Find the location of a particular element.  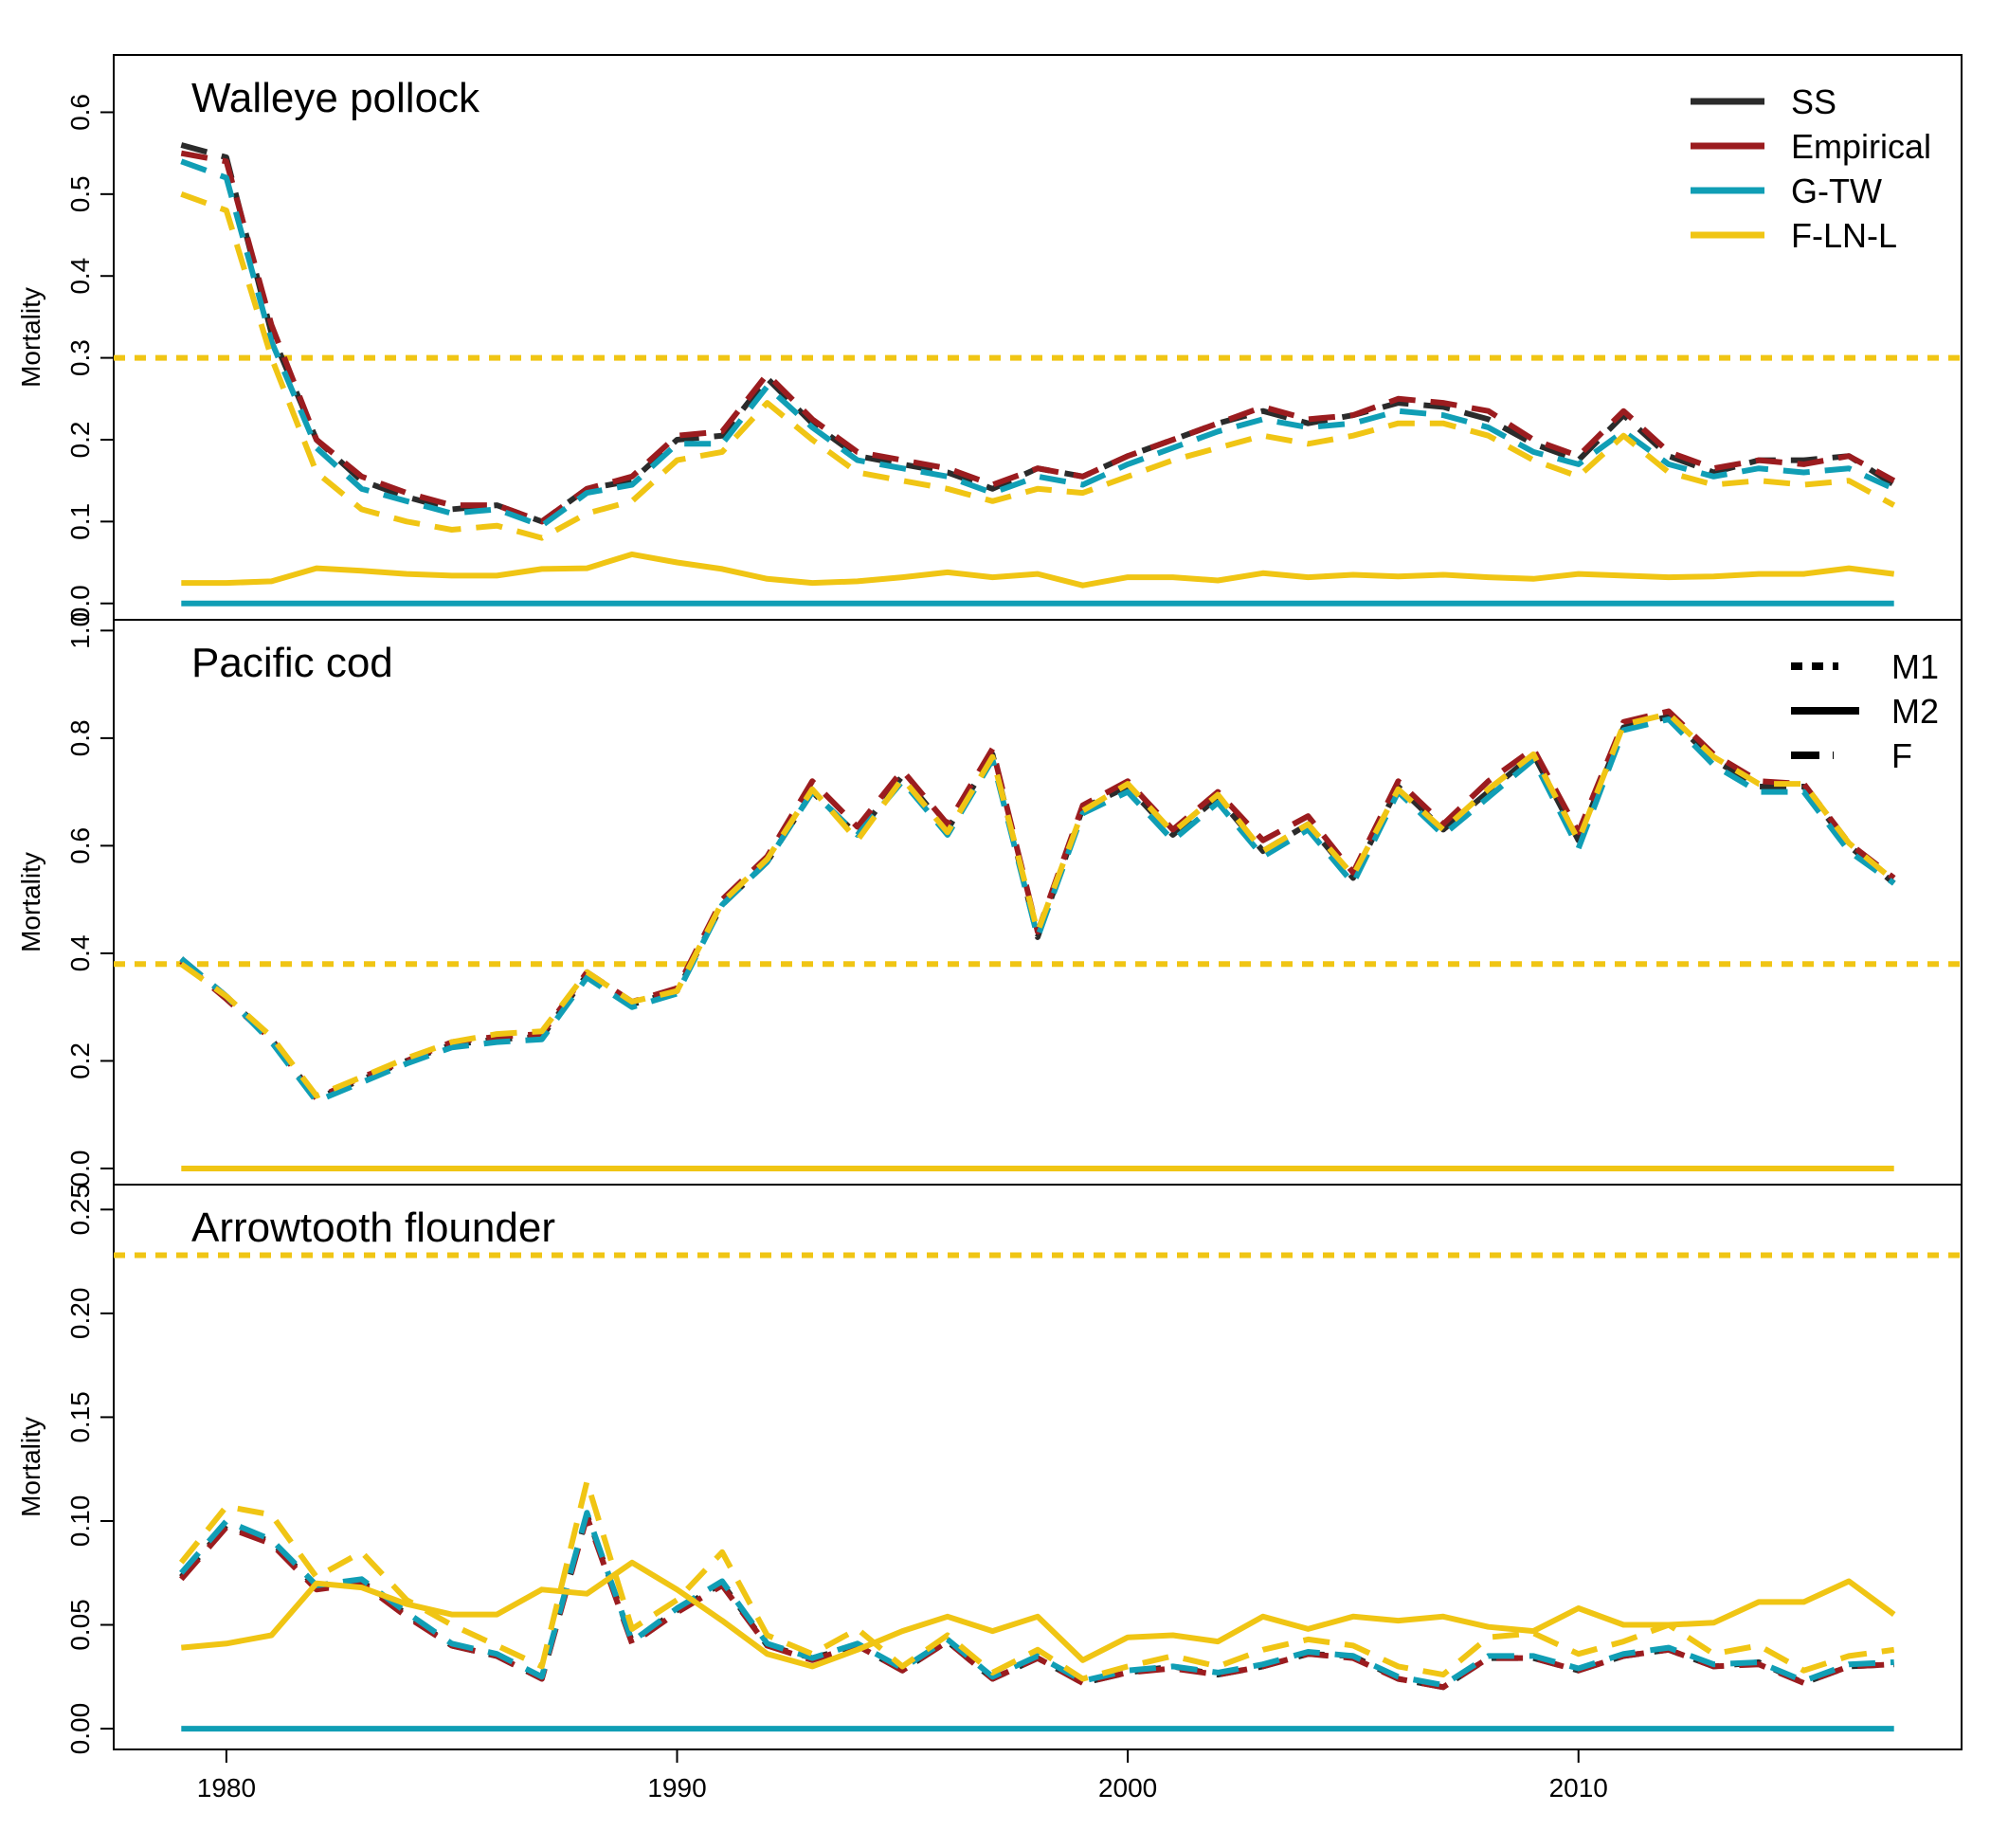

legend-label-m2: M2 is located at coordinates (1915, 711).